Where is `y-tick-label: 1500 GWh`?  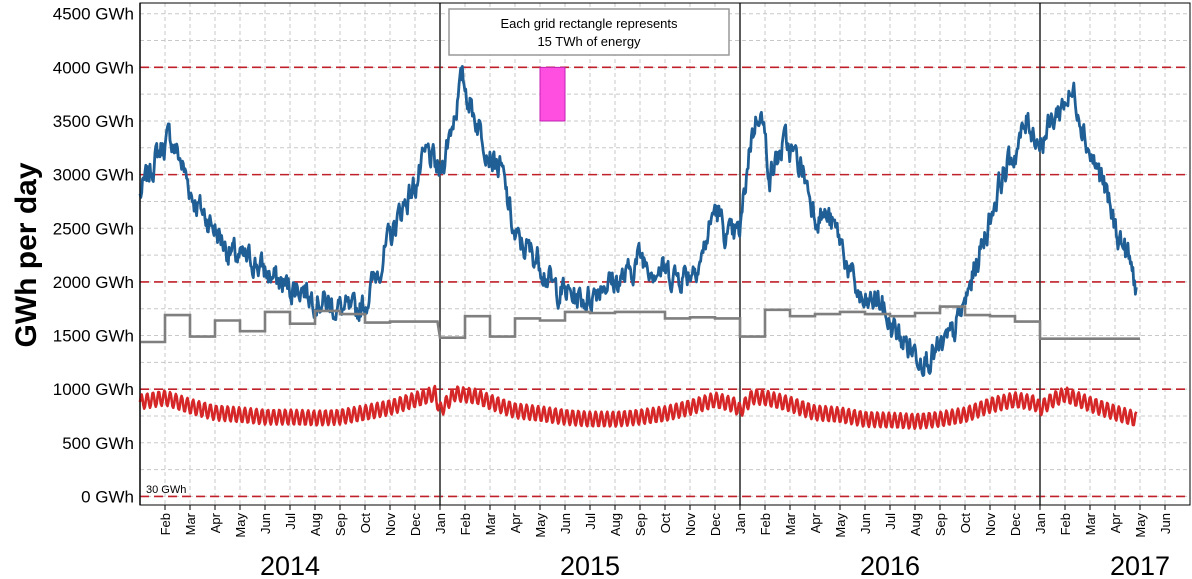
y-tick-label: 1500 GWh is located at coordinates (93, 336).